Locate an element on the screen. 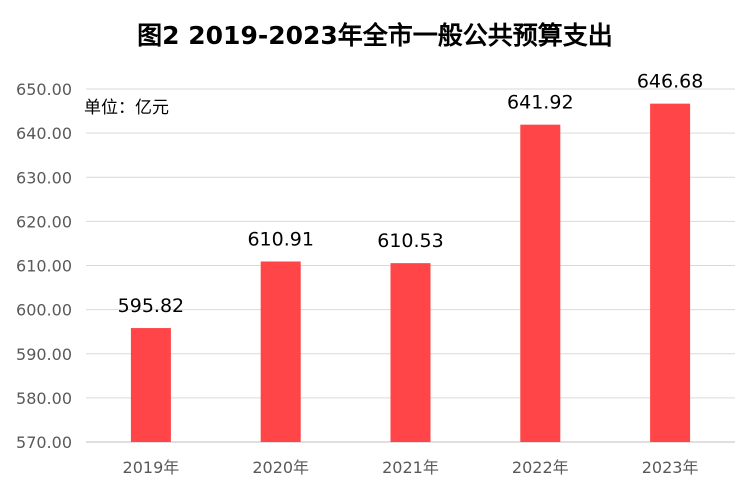 The width and height of the screenshot is (751, 497). y-tick-label: 640.00 is located at coordinates (44, 133).